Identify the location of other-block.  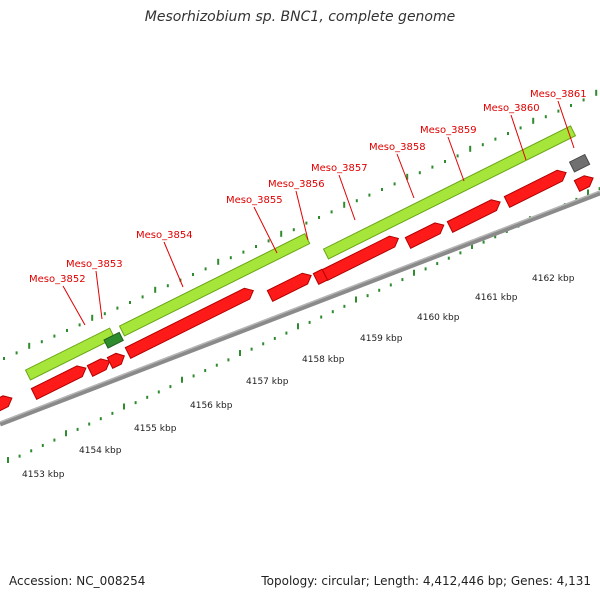
(579, 163).